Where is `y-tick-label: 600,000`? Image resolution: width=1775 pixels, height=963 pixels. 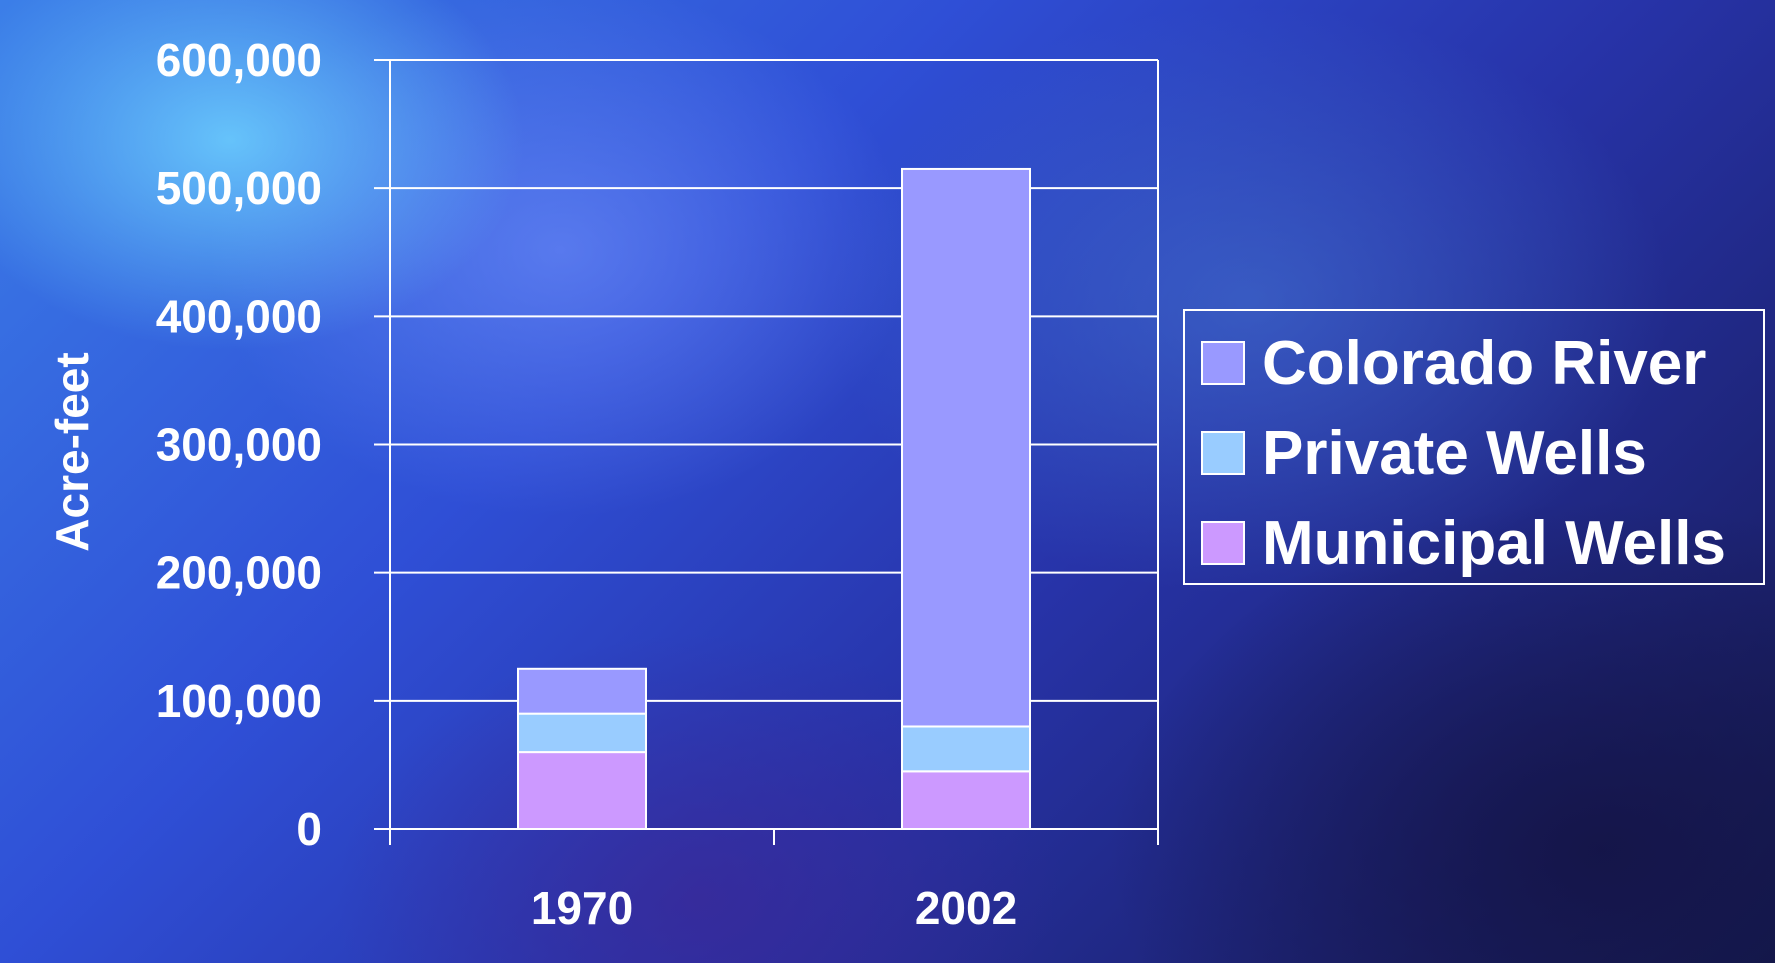
y-tick-label: 600,000 is located at coordinates (239, 60).